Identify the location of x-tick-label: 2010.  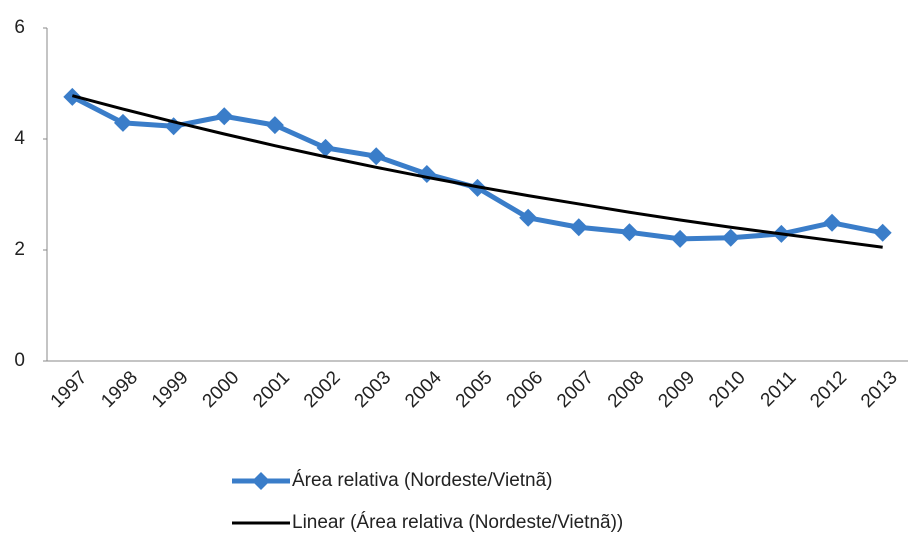
(727, 389).